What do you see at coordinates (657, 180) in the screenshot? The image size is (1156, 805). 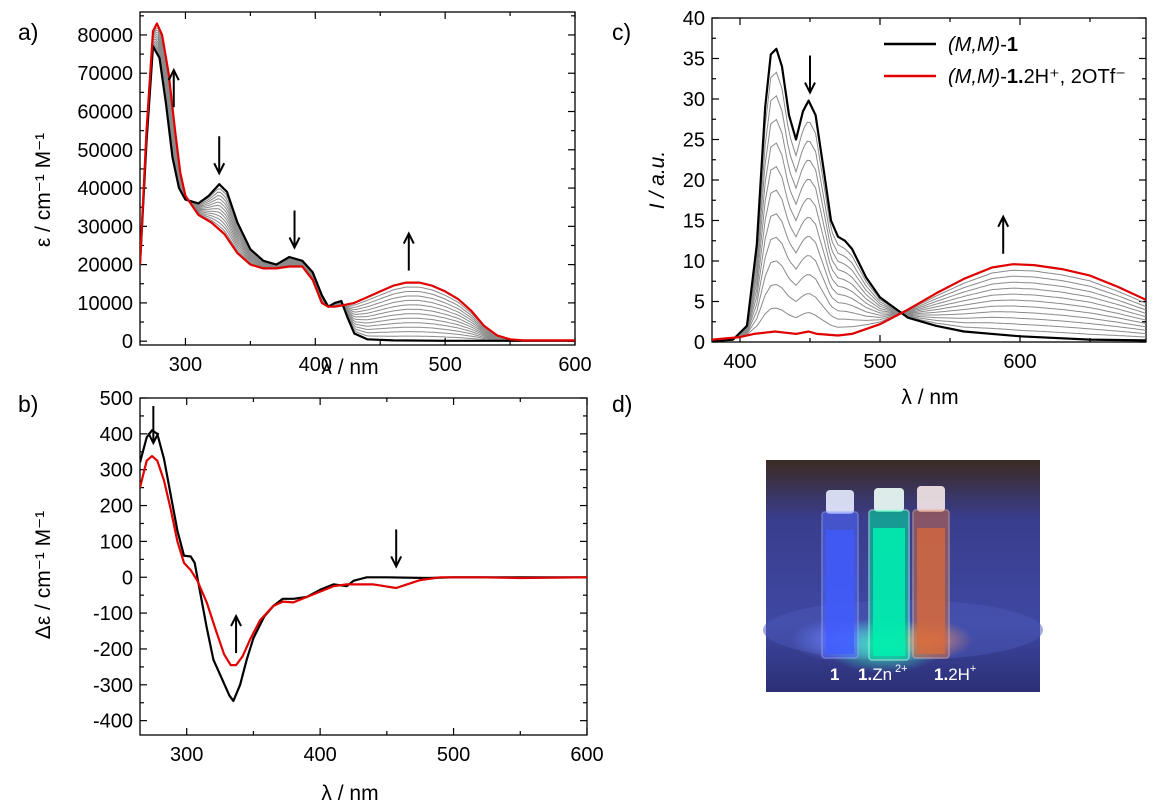 I see `y-axis-label: I / a.u.` at bounding box center [657, 180].